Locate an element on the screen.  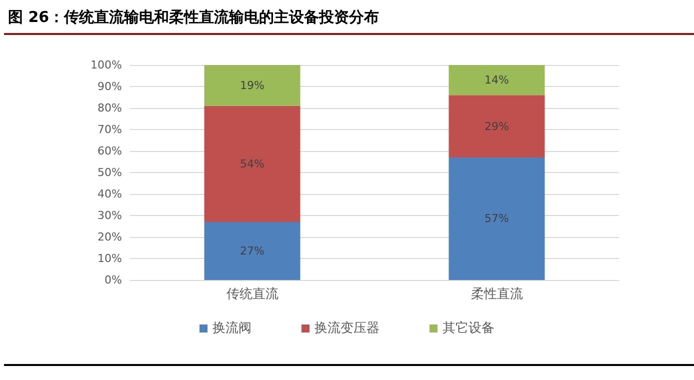
y-tick-label: 70% is located at coordinates (110, 129).